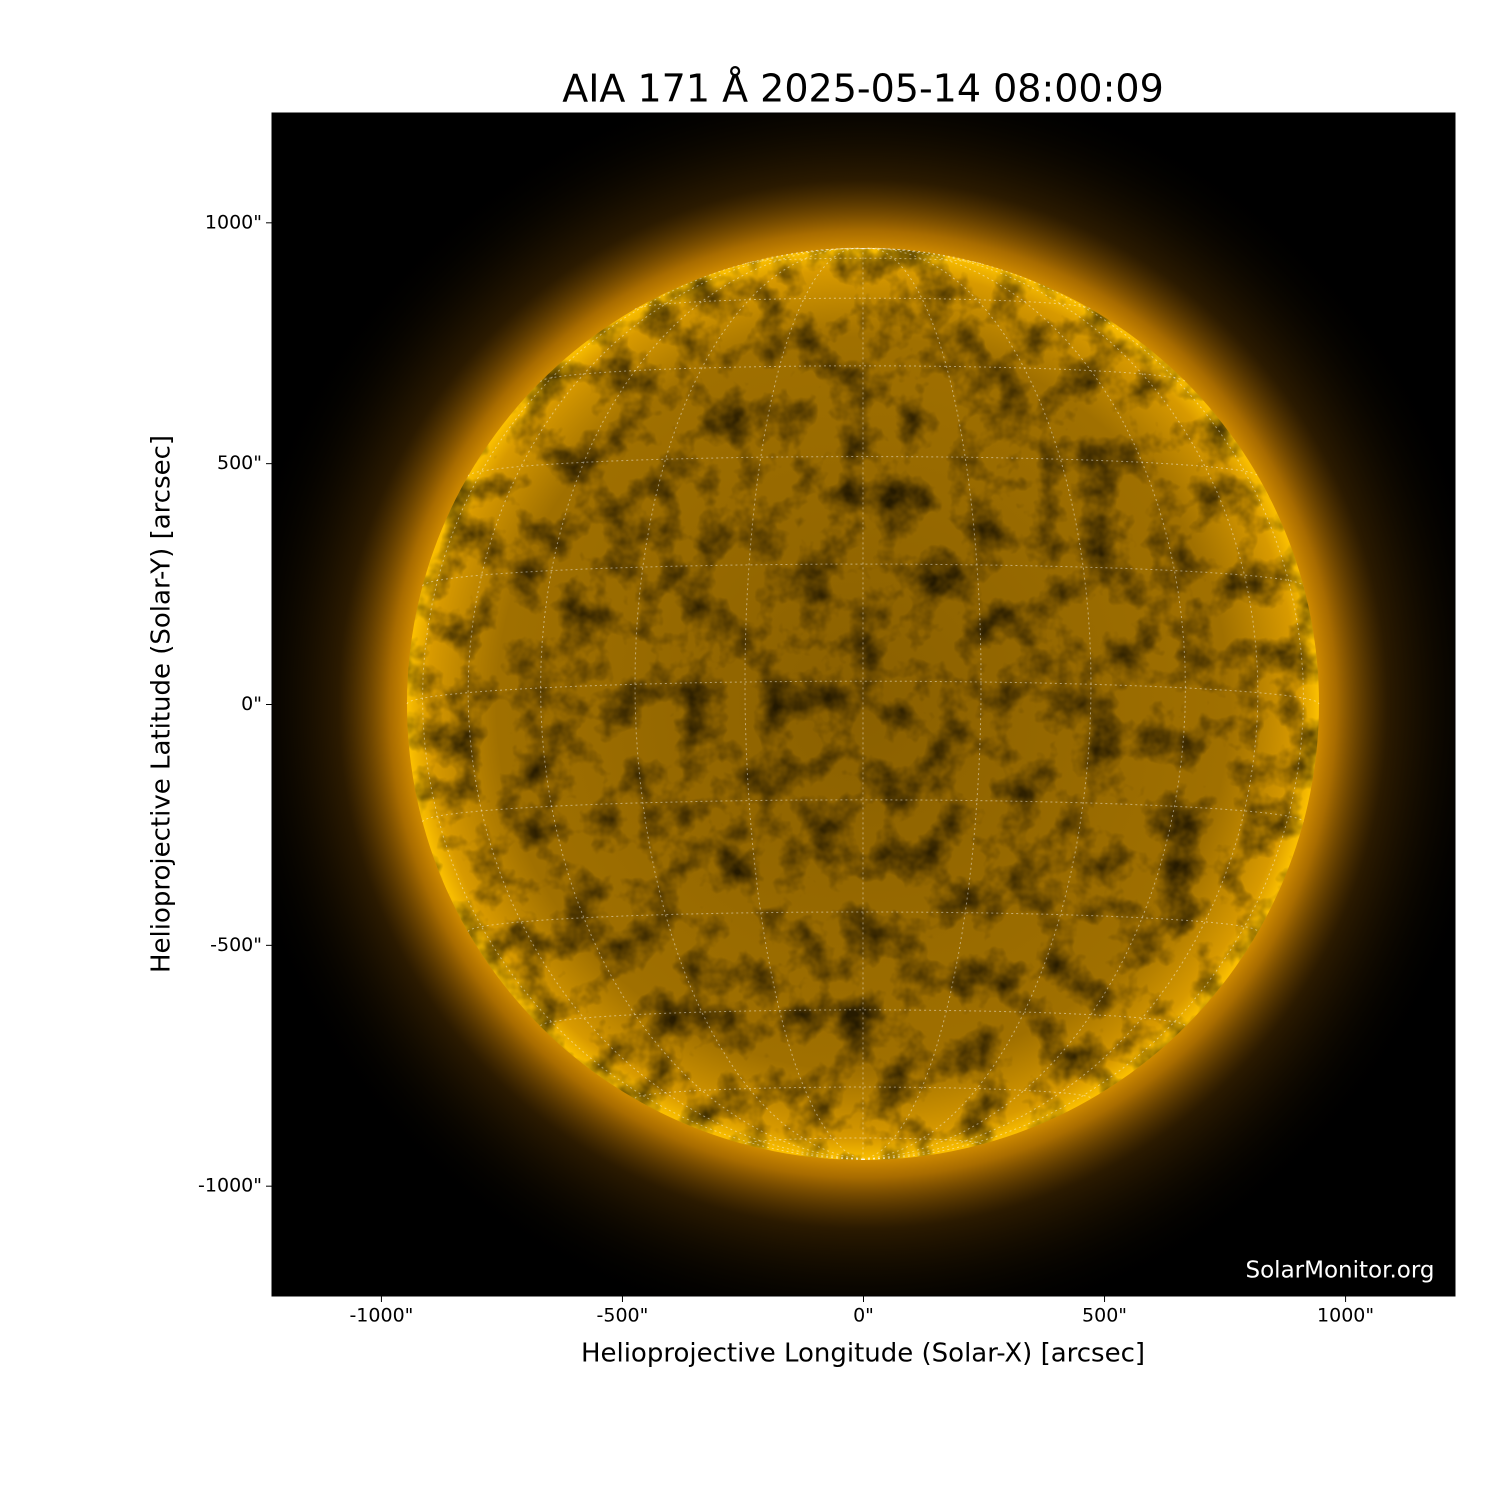 Image resolution: width=1500 pixels, height=1500 pixels. What do you see at coordinates (230, 1186) in the screenshot?
I see `y-tick-label: -1000"` at bounding box center [230, 1186].